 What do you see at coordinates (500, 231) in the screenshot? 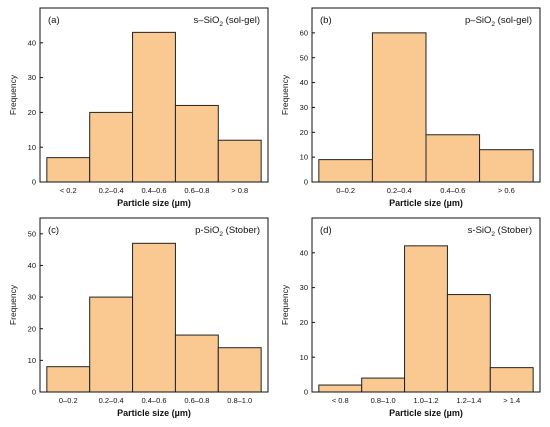
I see `panel-title: s-SiO2 (Stober)` at bounding box center [500, 231].